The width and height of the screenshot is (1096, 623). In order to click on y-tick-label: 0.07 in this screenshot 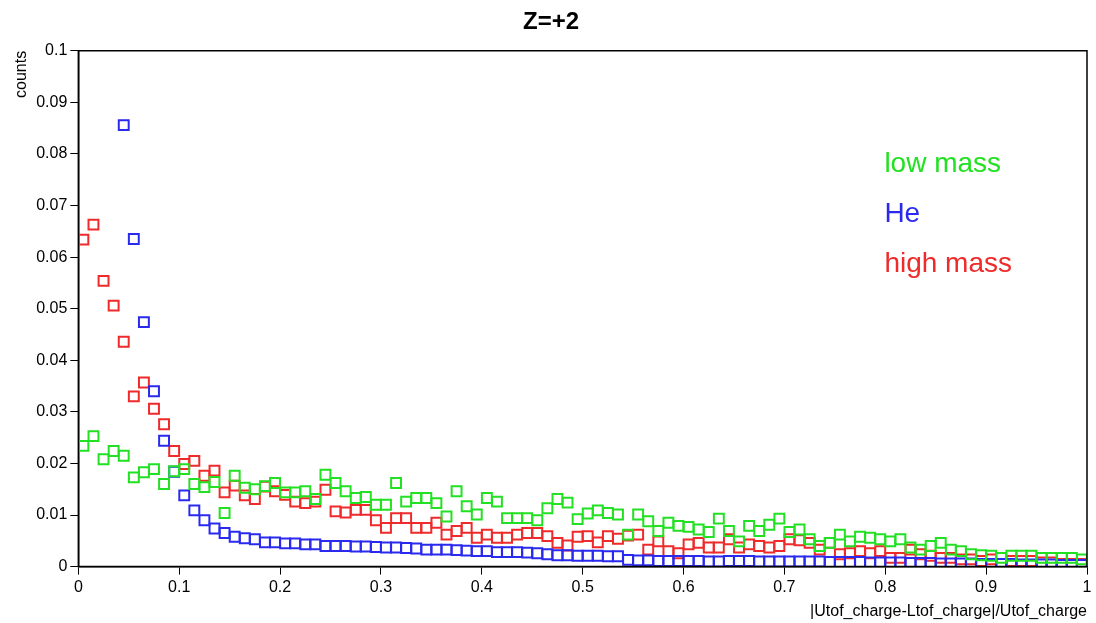, I will do `click(52, 204)`.